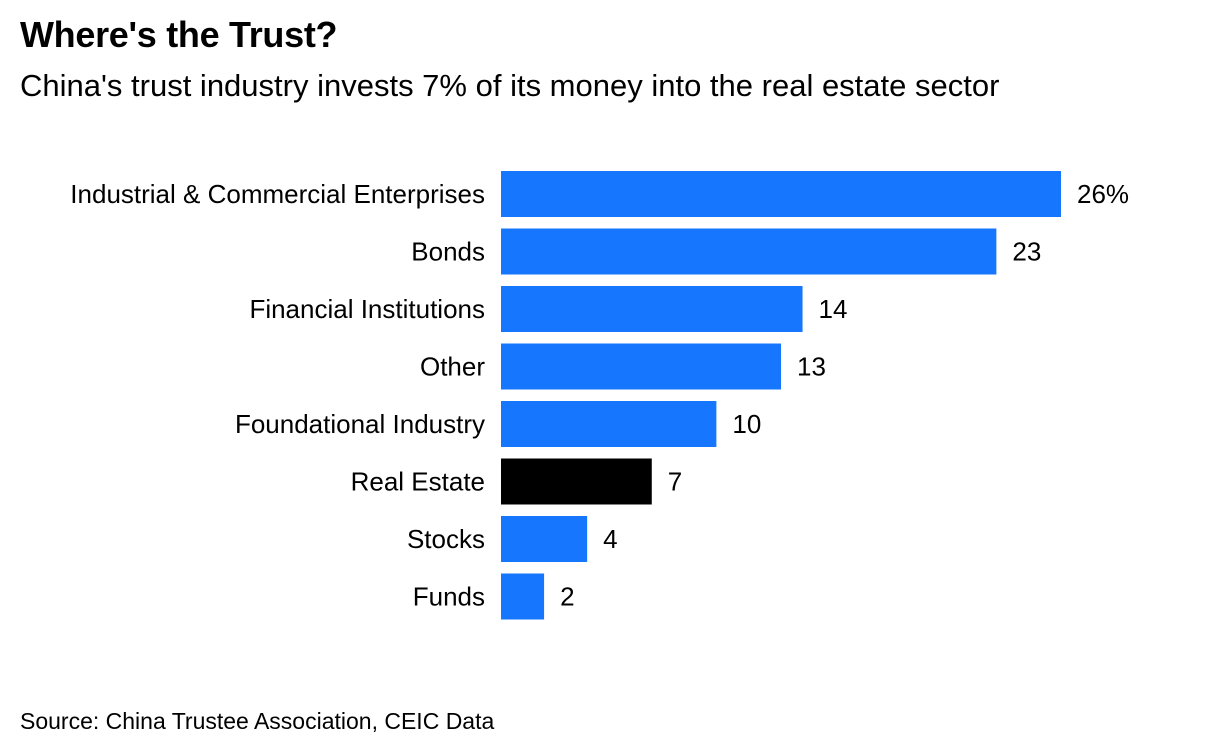 The image size is (1220, 750). I want to click on value-label: 10, so click(746, 424).